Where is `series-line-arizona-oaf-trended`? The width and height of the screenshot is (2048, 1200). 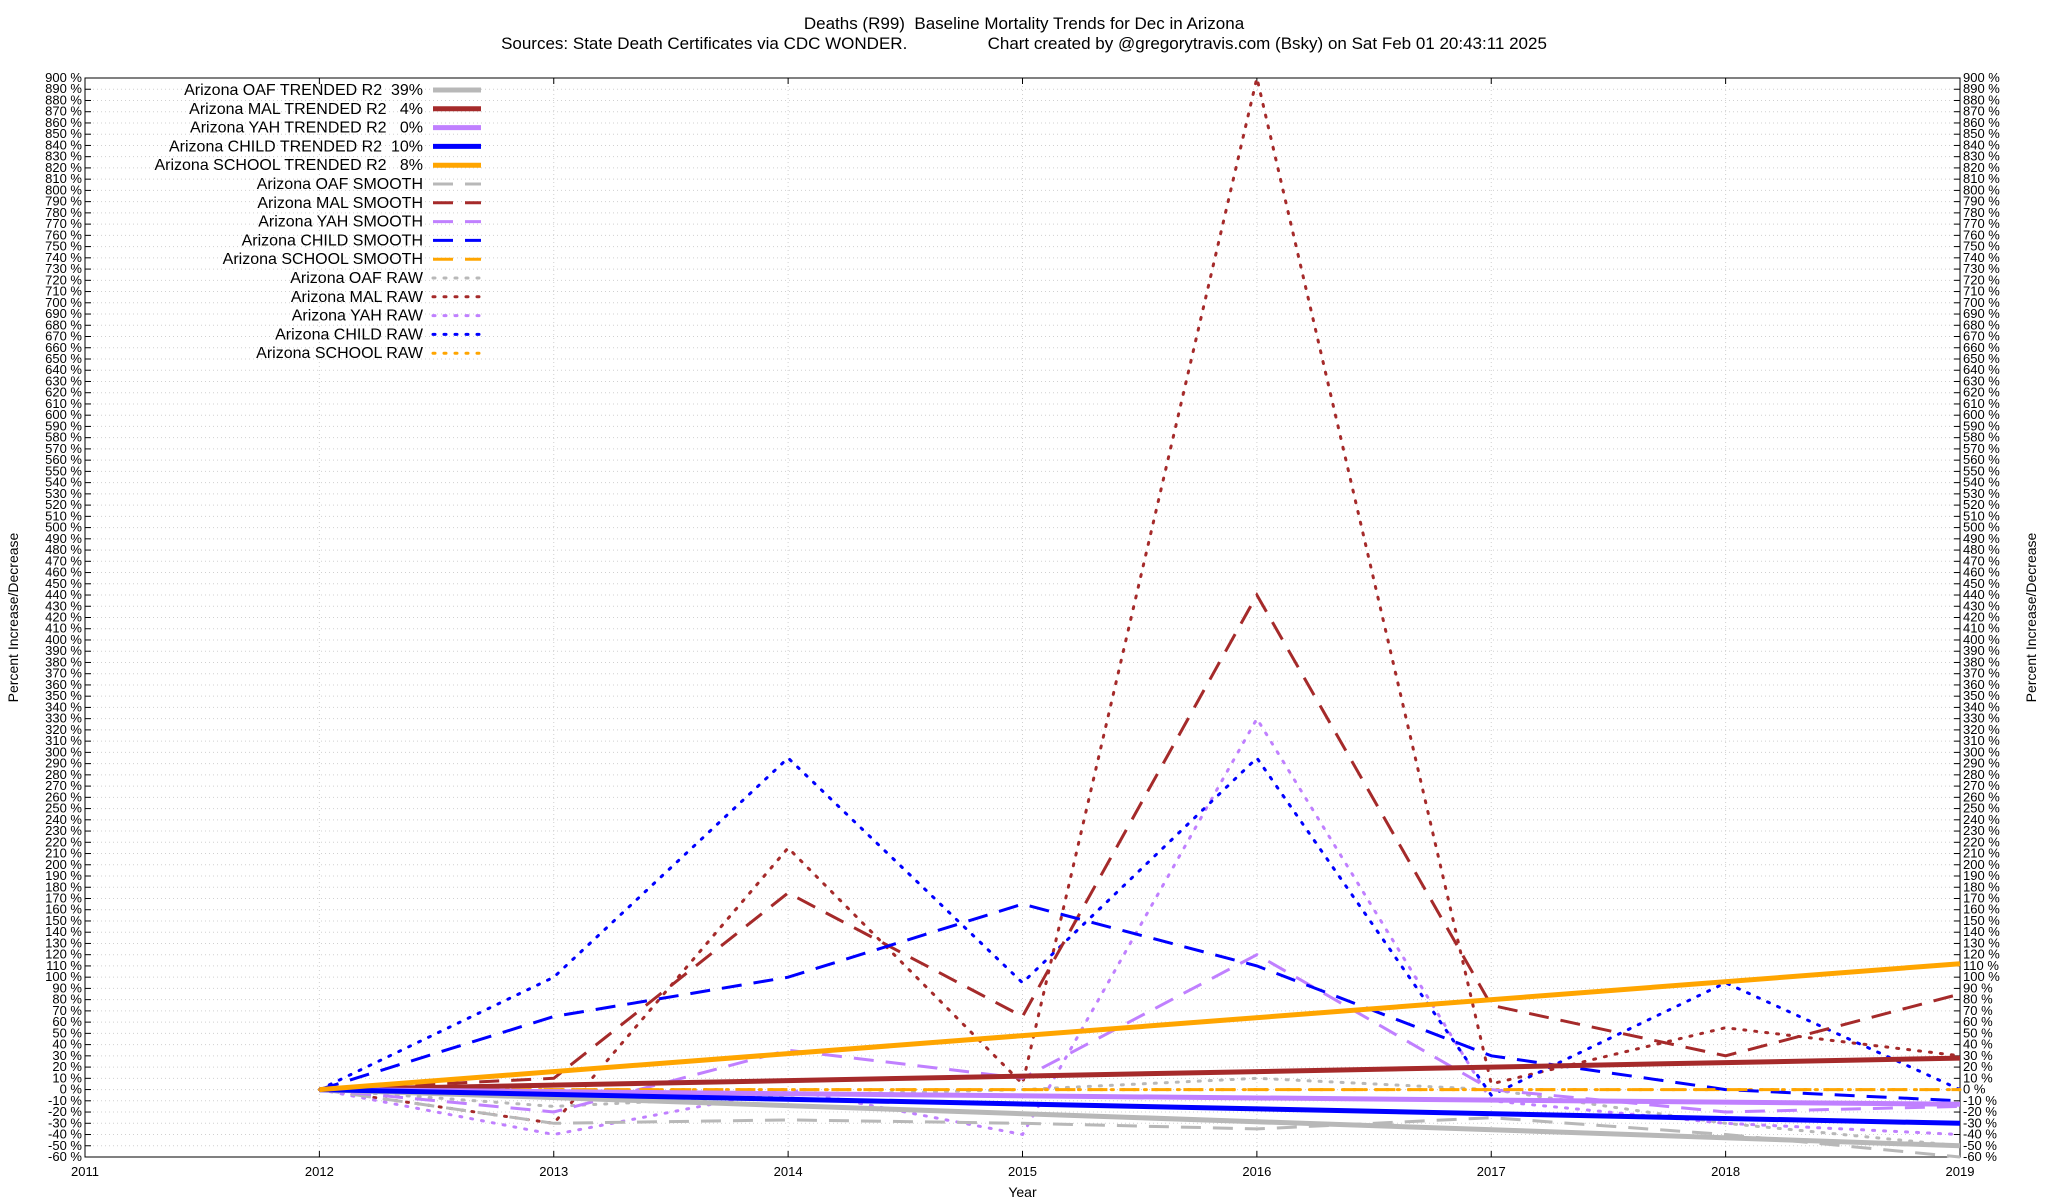 series-line-arizona-oaf-trended is located at coordinates (1140, 1118).